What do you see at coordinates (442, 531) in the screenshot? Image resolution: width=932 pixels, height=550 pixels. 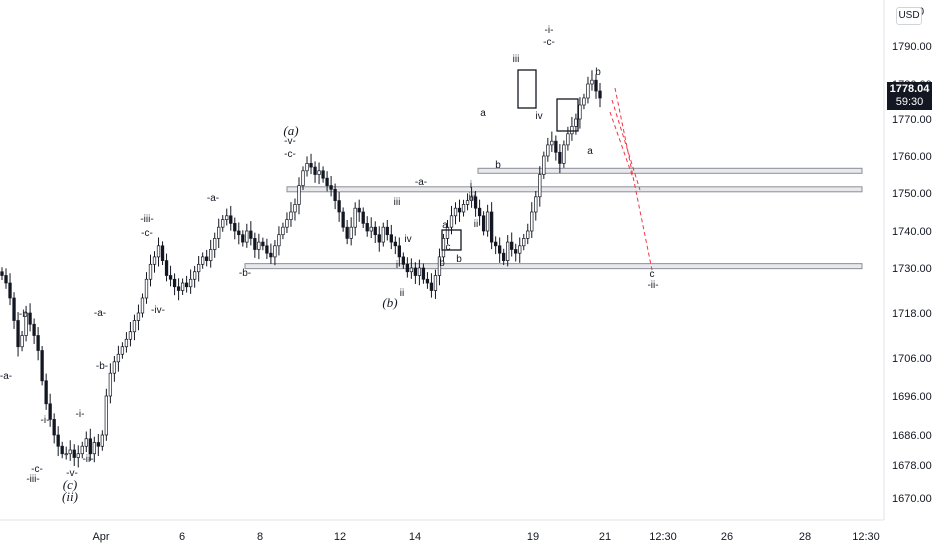 I see `x-axis: Apr 6 8 12 14 19 21 12:30 26 28 12:30` at bounding box center [442, 531].